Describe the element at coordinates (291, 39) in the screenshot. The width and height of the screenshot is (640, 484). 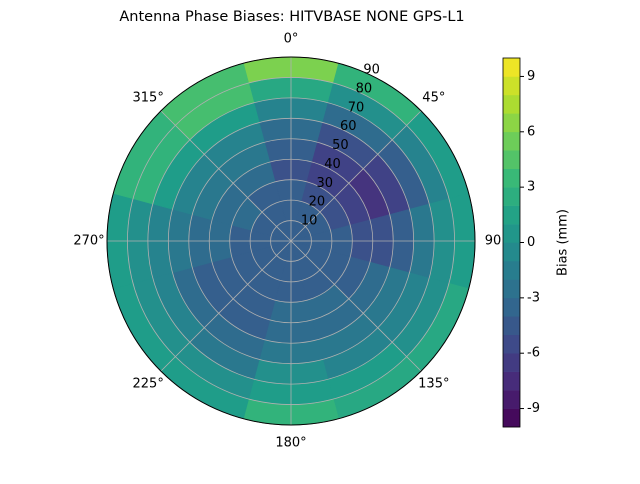
I see `theta-tick-label: 0°` at that location.